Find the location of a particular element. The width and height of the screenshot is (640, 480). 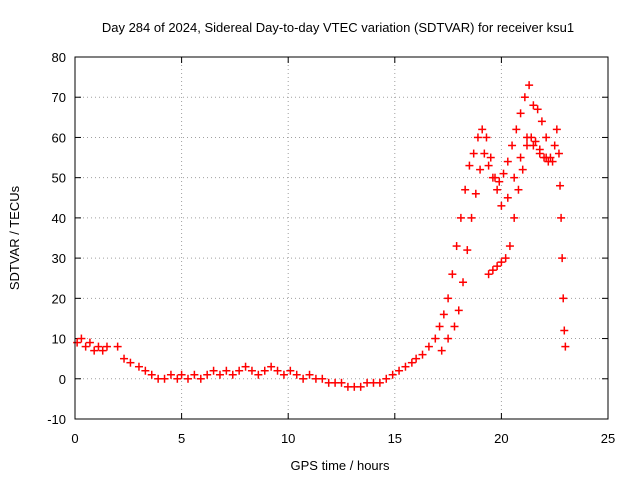

y-tick-label: 50 is located at coordinates (59, 178).